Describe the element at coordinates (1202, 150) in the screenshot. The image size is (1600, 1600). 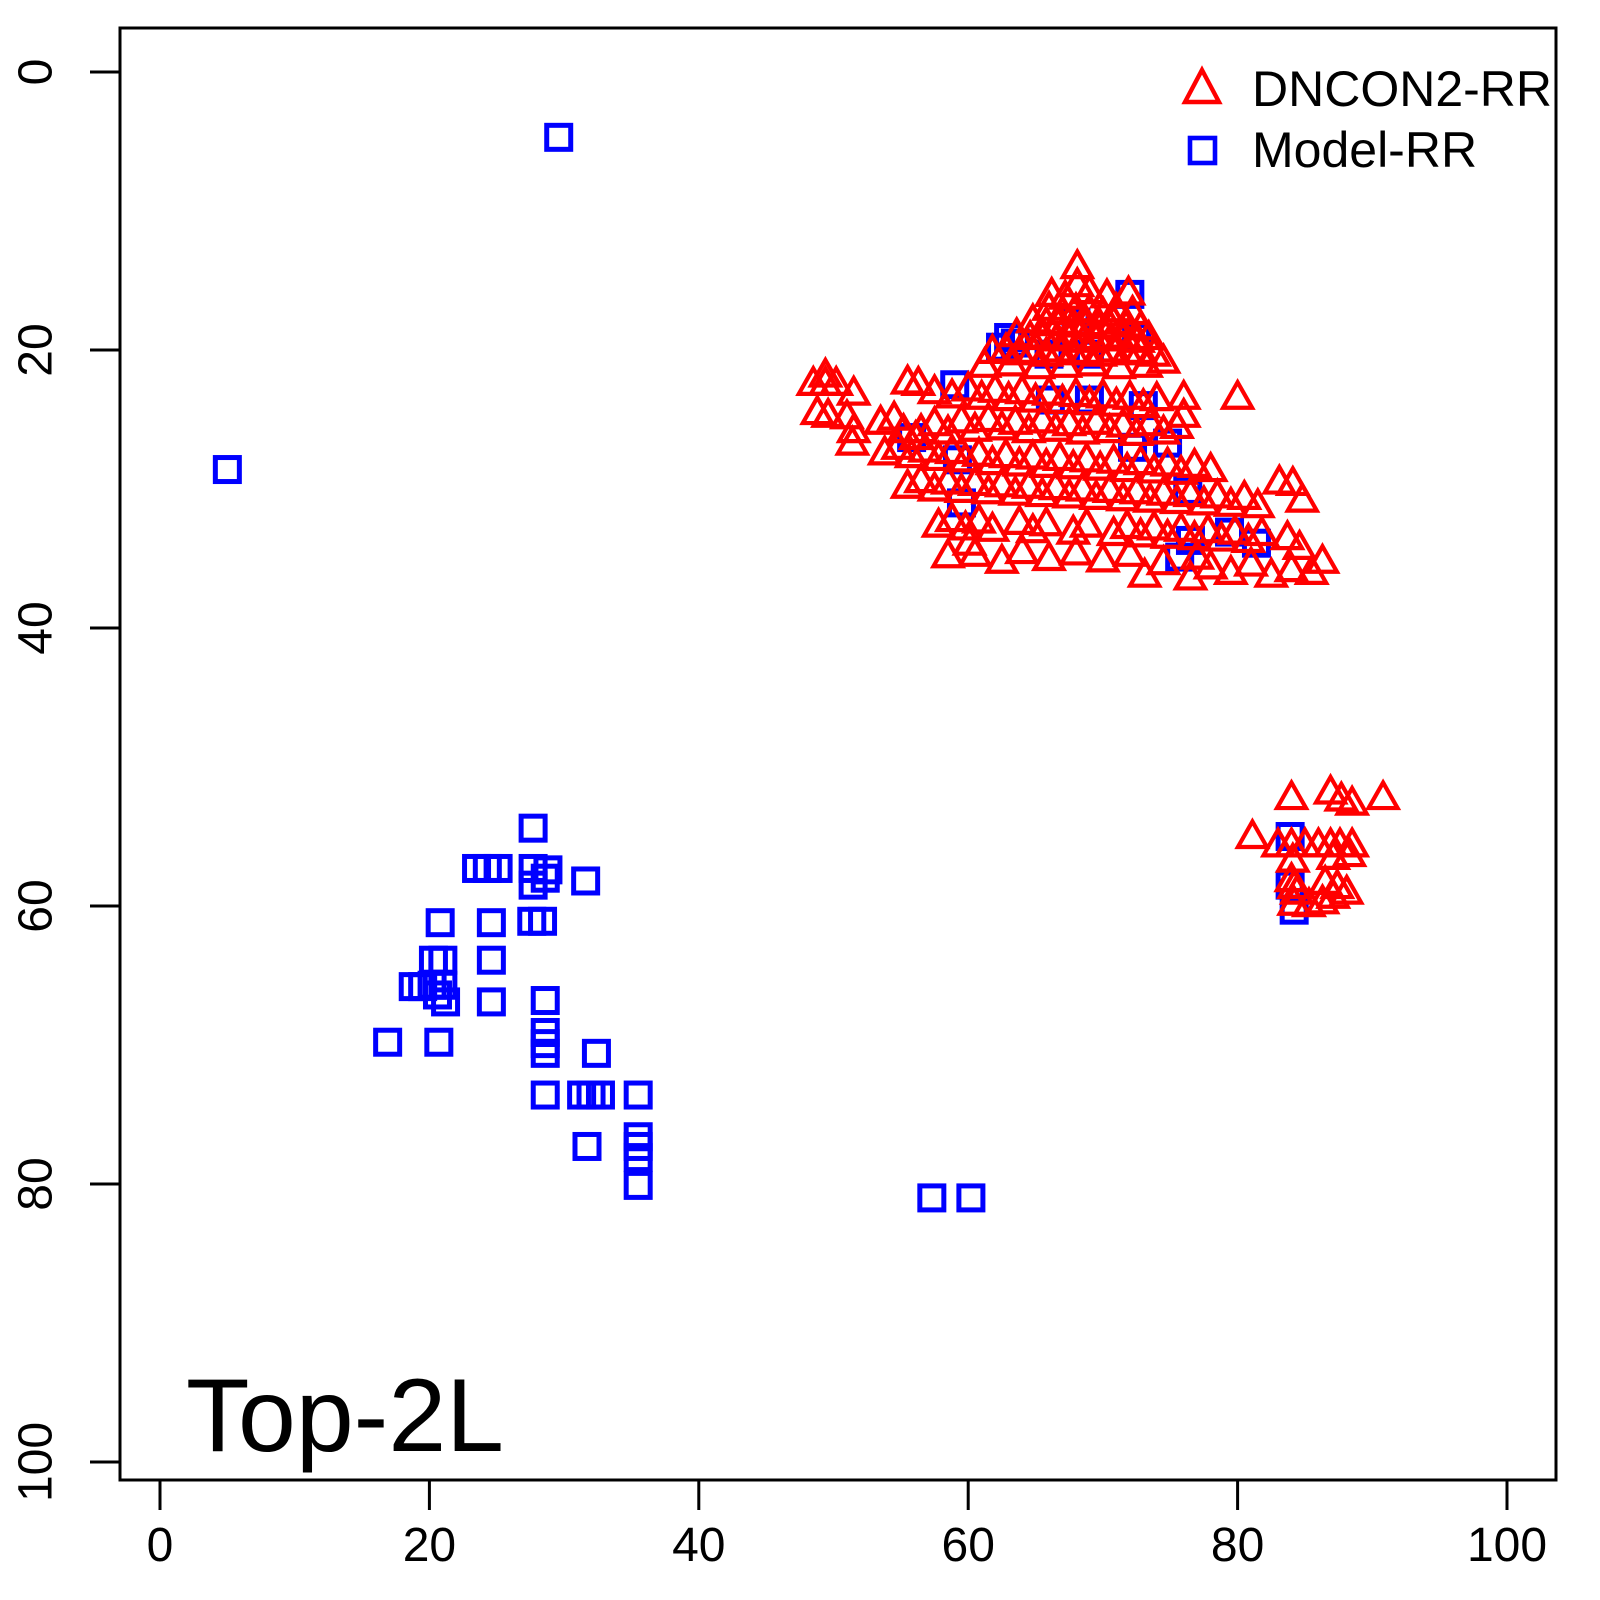
I see `square-icon` at that location.